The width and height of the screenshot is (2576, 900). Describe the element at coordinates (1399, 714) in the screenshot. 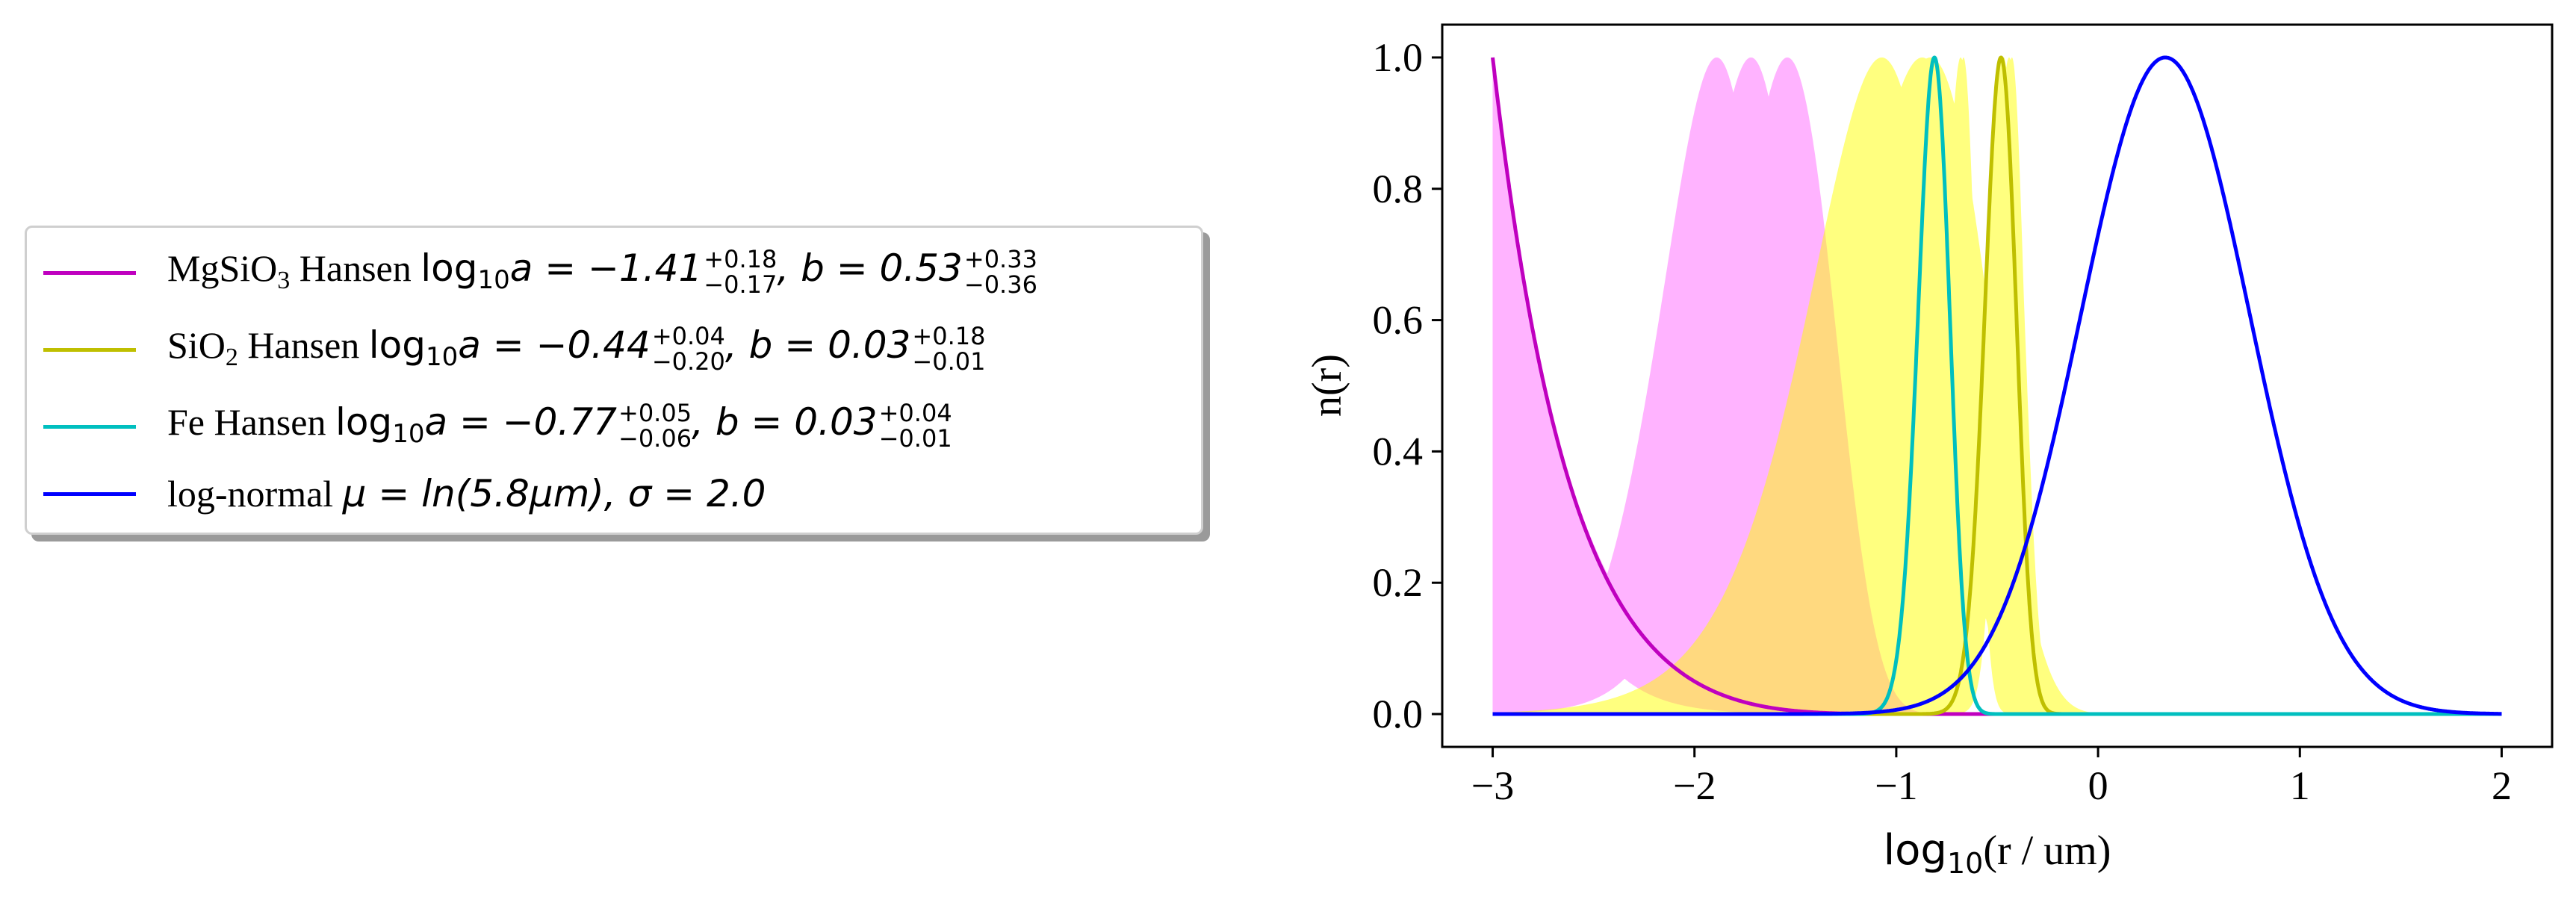

I see `y-tick-label: 0.0` at that location.